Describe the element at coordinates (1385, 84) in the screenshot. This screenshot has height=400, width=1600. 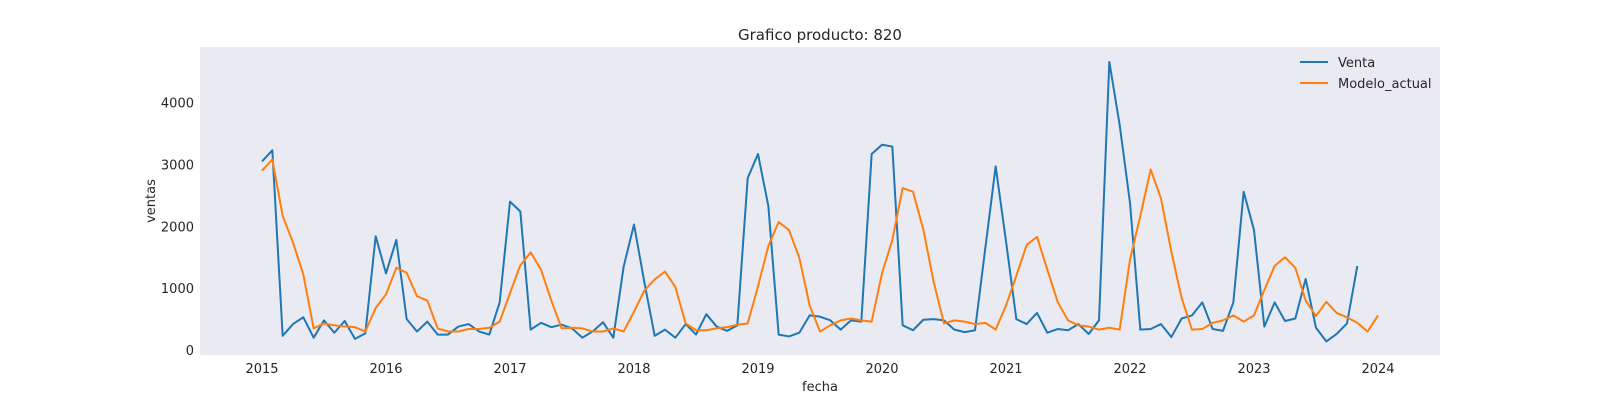
I see `legend-label: Modelo_actual` at that location.